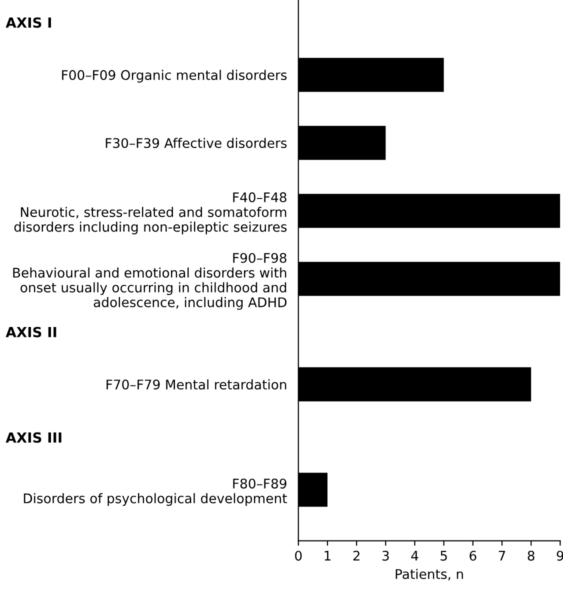 The image size is (563, 591). What do you see at coordinates (28, 22) in the screenshot?
I see `text: AXIS I` at bounding box center [28, 22].